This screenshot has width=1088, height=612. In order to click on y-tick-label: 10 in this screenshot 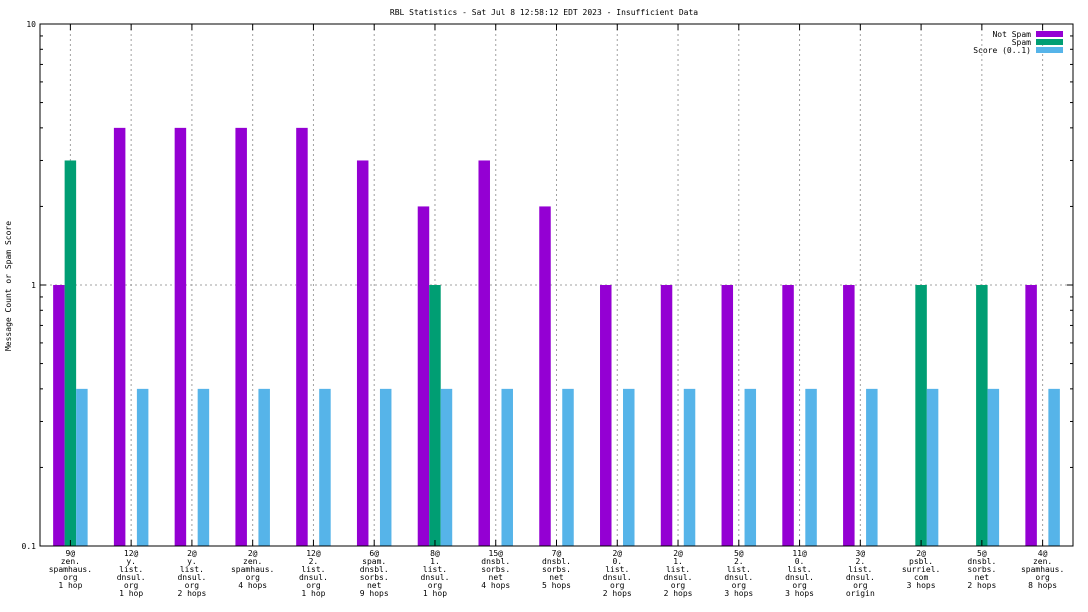, I will do `click(31, 24)`.